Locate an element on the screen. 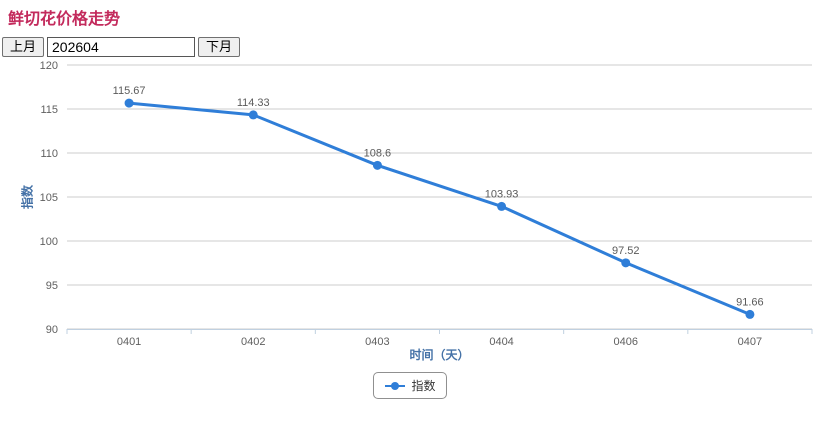 Image resolution: width=819 pixels, height=427 pixels. x-tick-label: 0401 is located at coordinates (129, 342).